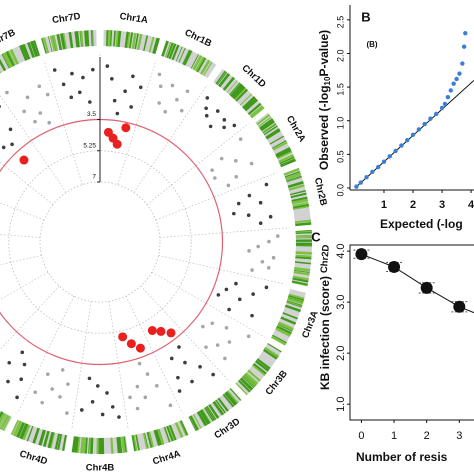 The width and height of the screenshot is (474, 474). What do you see at coordinates (384, 205) in the screenshot?
I see `x-tick-label: 1` at bounding box center [384, 205].